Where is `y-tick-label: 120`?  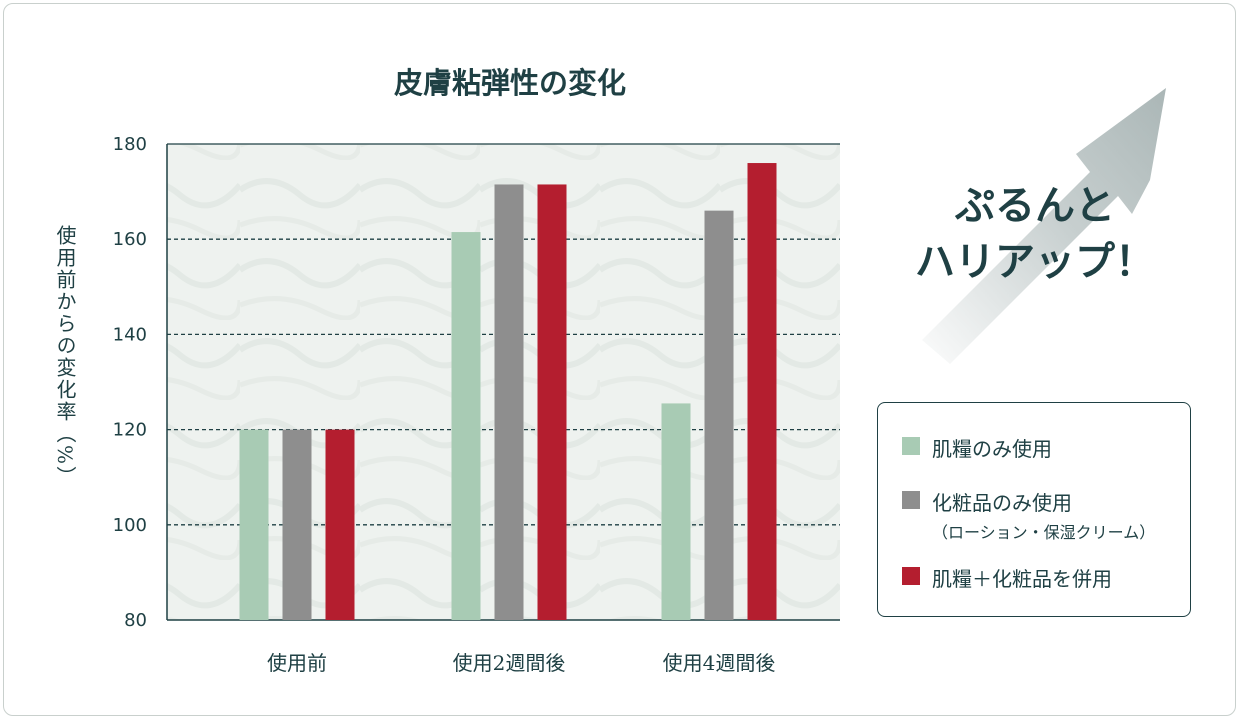
y-tick-label: 120 is located at coordinates (130, 430).